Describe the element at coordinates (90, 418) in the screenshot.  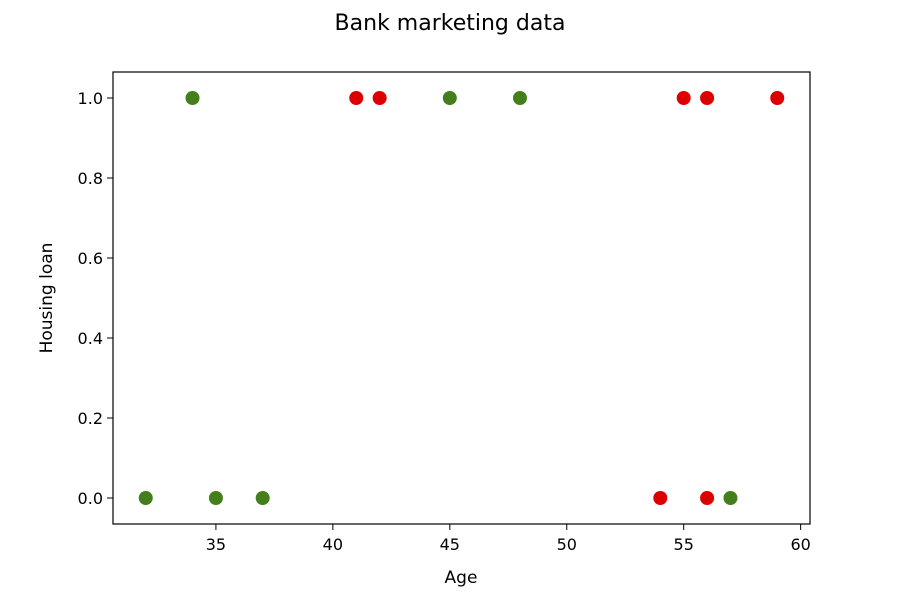
I see `y-tick-label: 0.2` at that location.